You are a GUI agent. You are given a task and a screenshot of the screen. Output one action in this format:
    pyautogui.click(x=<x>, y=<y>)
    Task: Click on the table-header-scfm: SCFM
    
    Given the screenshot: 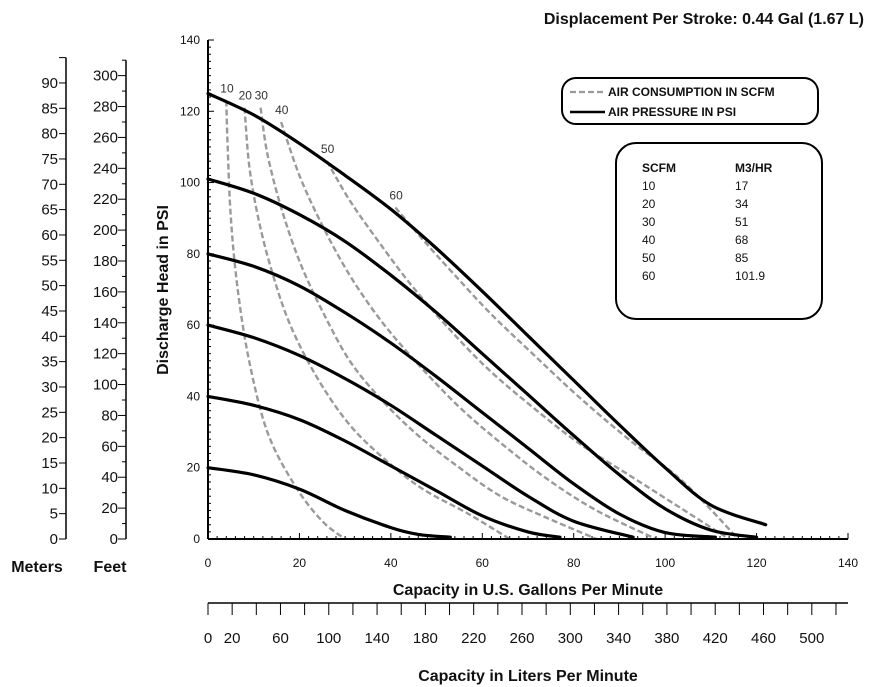 What is the action you would take?
    pyautogui.click(x=659, y=168)
    